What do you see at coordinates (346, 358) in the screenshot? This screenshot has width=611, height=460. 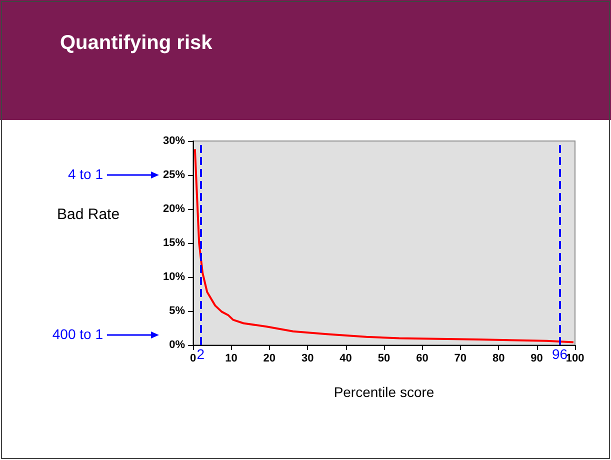 I see `x-tick-label: 40` at bounding box center [346, 358].